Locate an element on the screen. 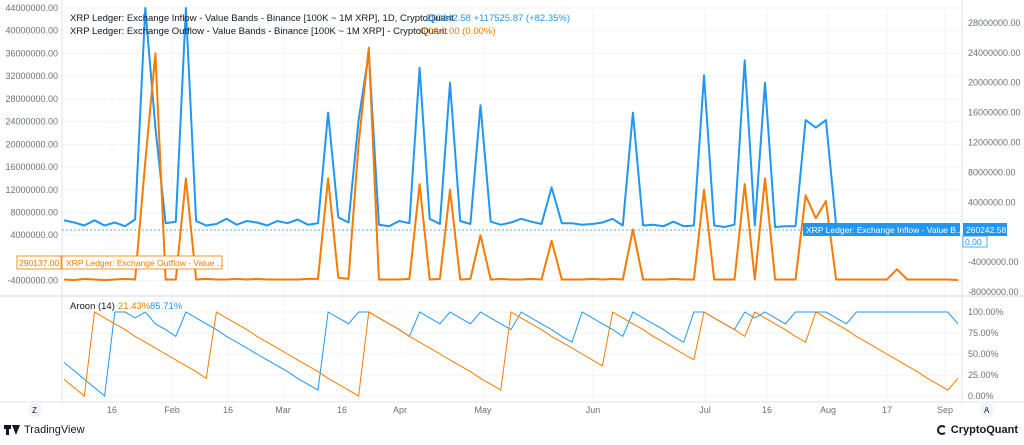  aroon-legend-down: 21.43% is located at coordinates (134, 306).